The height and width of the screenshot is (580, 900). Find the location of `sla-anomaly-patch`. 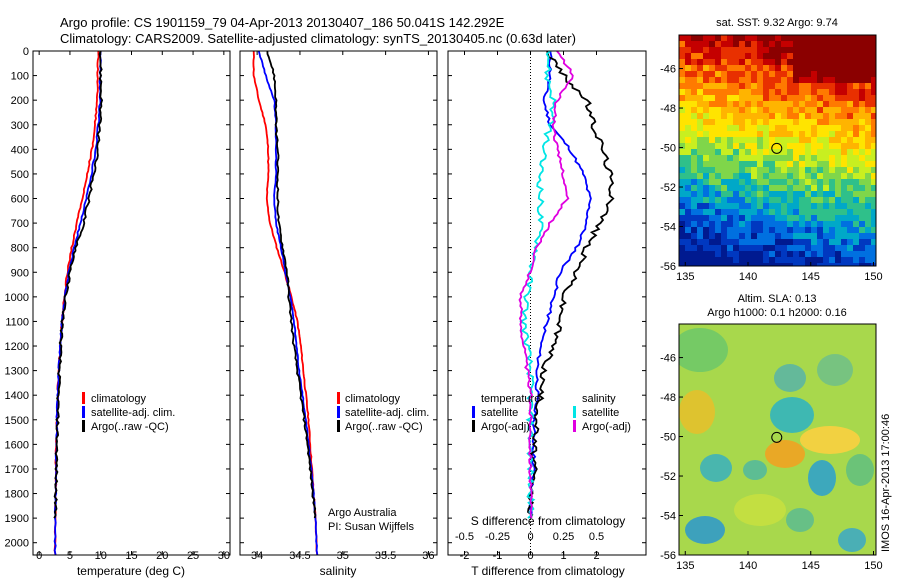

sla-anomaly-patch is located at coordinates (830, 440).